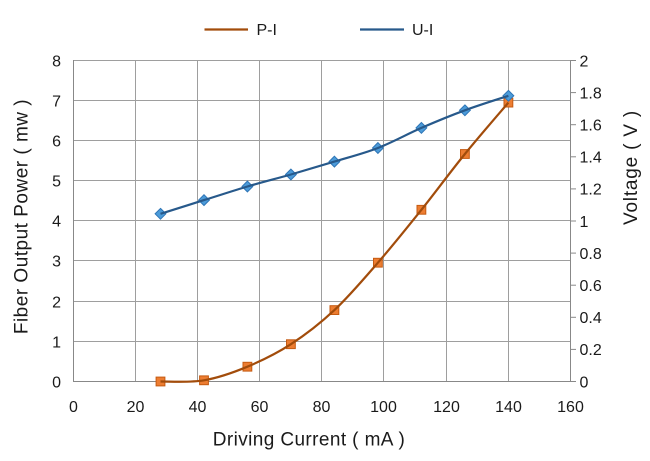 This screenshot has height=461, width=650. Describe the element at coordinates (508, 407) in the screenshot. I see `svg-text: 140` at that location.